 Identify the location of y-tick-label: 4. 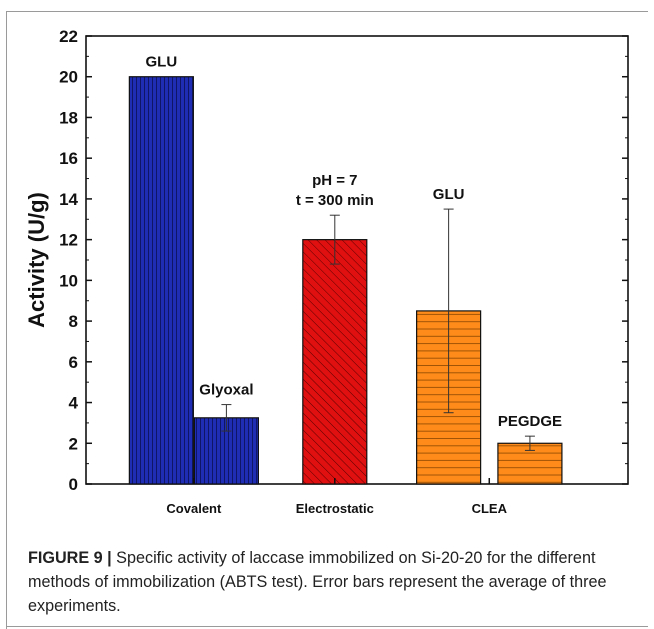
(74, 403).